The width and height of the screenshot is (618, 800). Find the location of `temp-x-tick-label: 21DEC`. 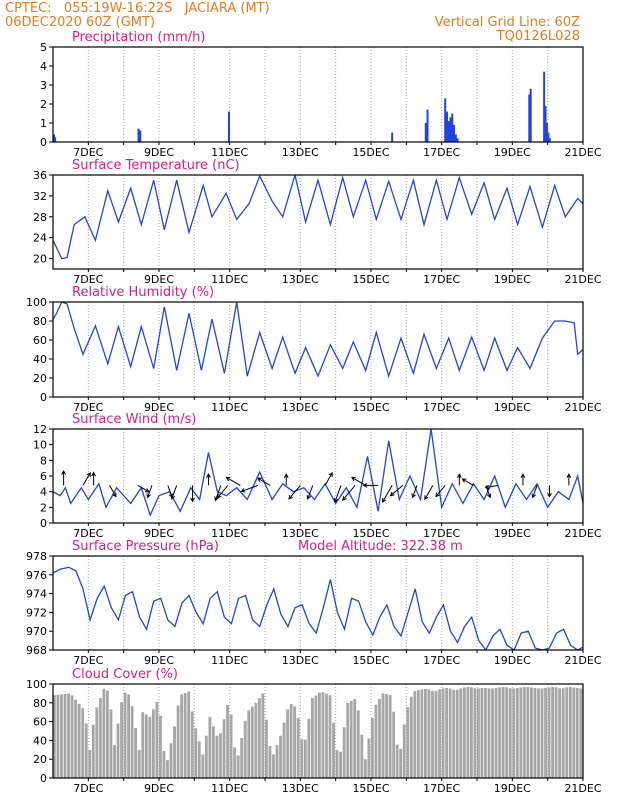

temp-x-tick-label: 21DEC is located at coordinates (582, 279).